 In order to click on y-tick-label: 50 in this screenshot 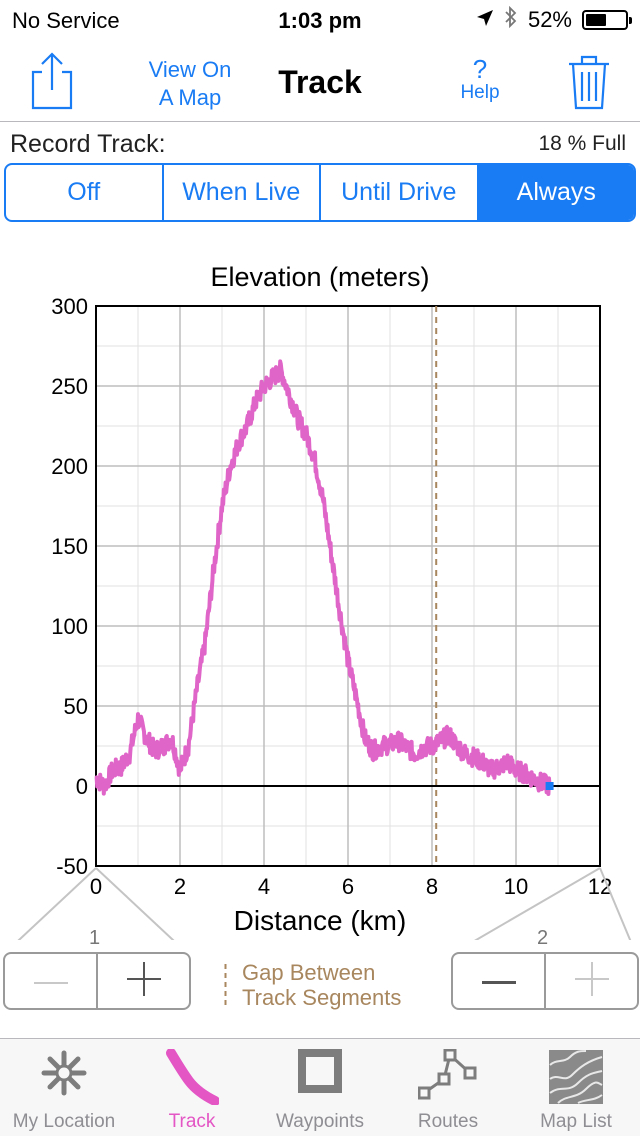, I will do `click(76, 706)`.